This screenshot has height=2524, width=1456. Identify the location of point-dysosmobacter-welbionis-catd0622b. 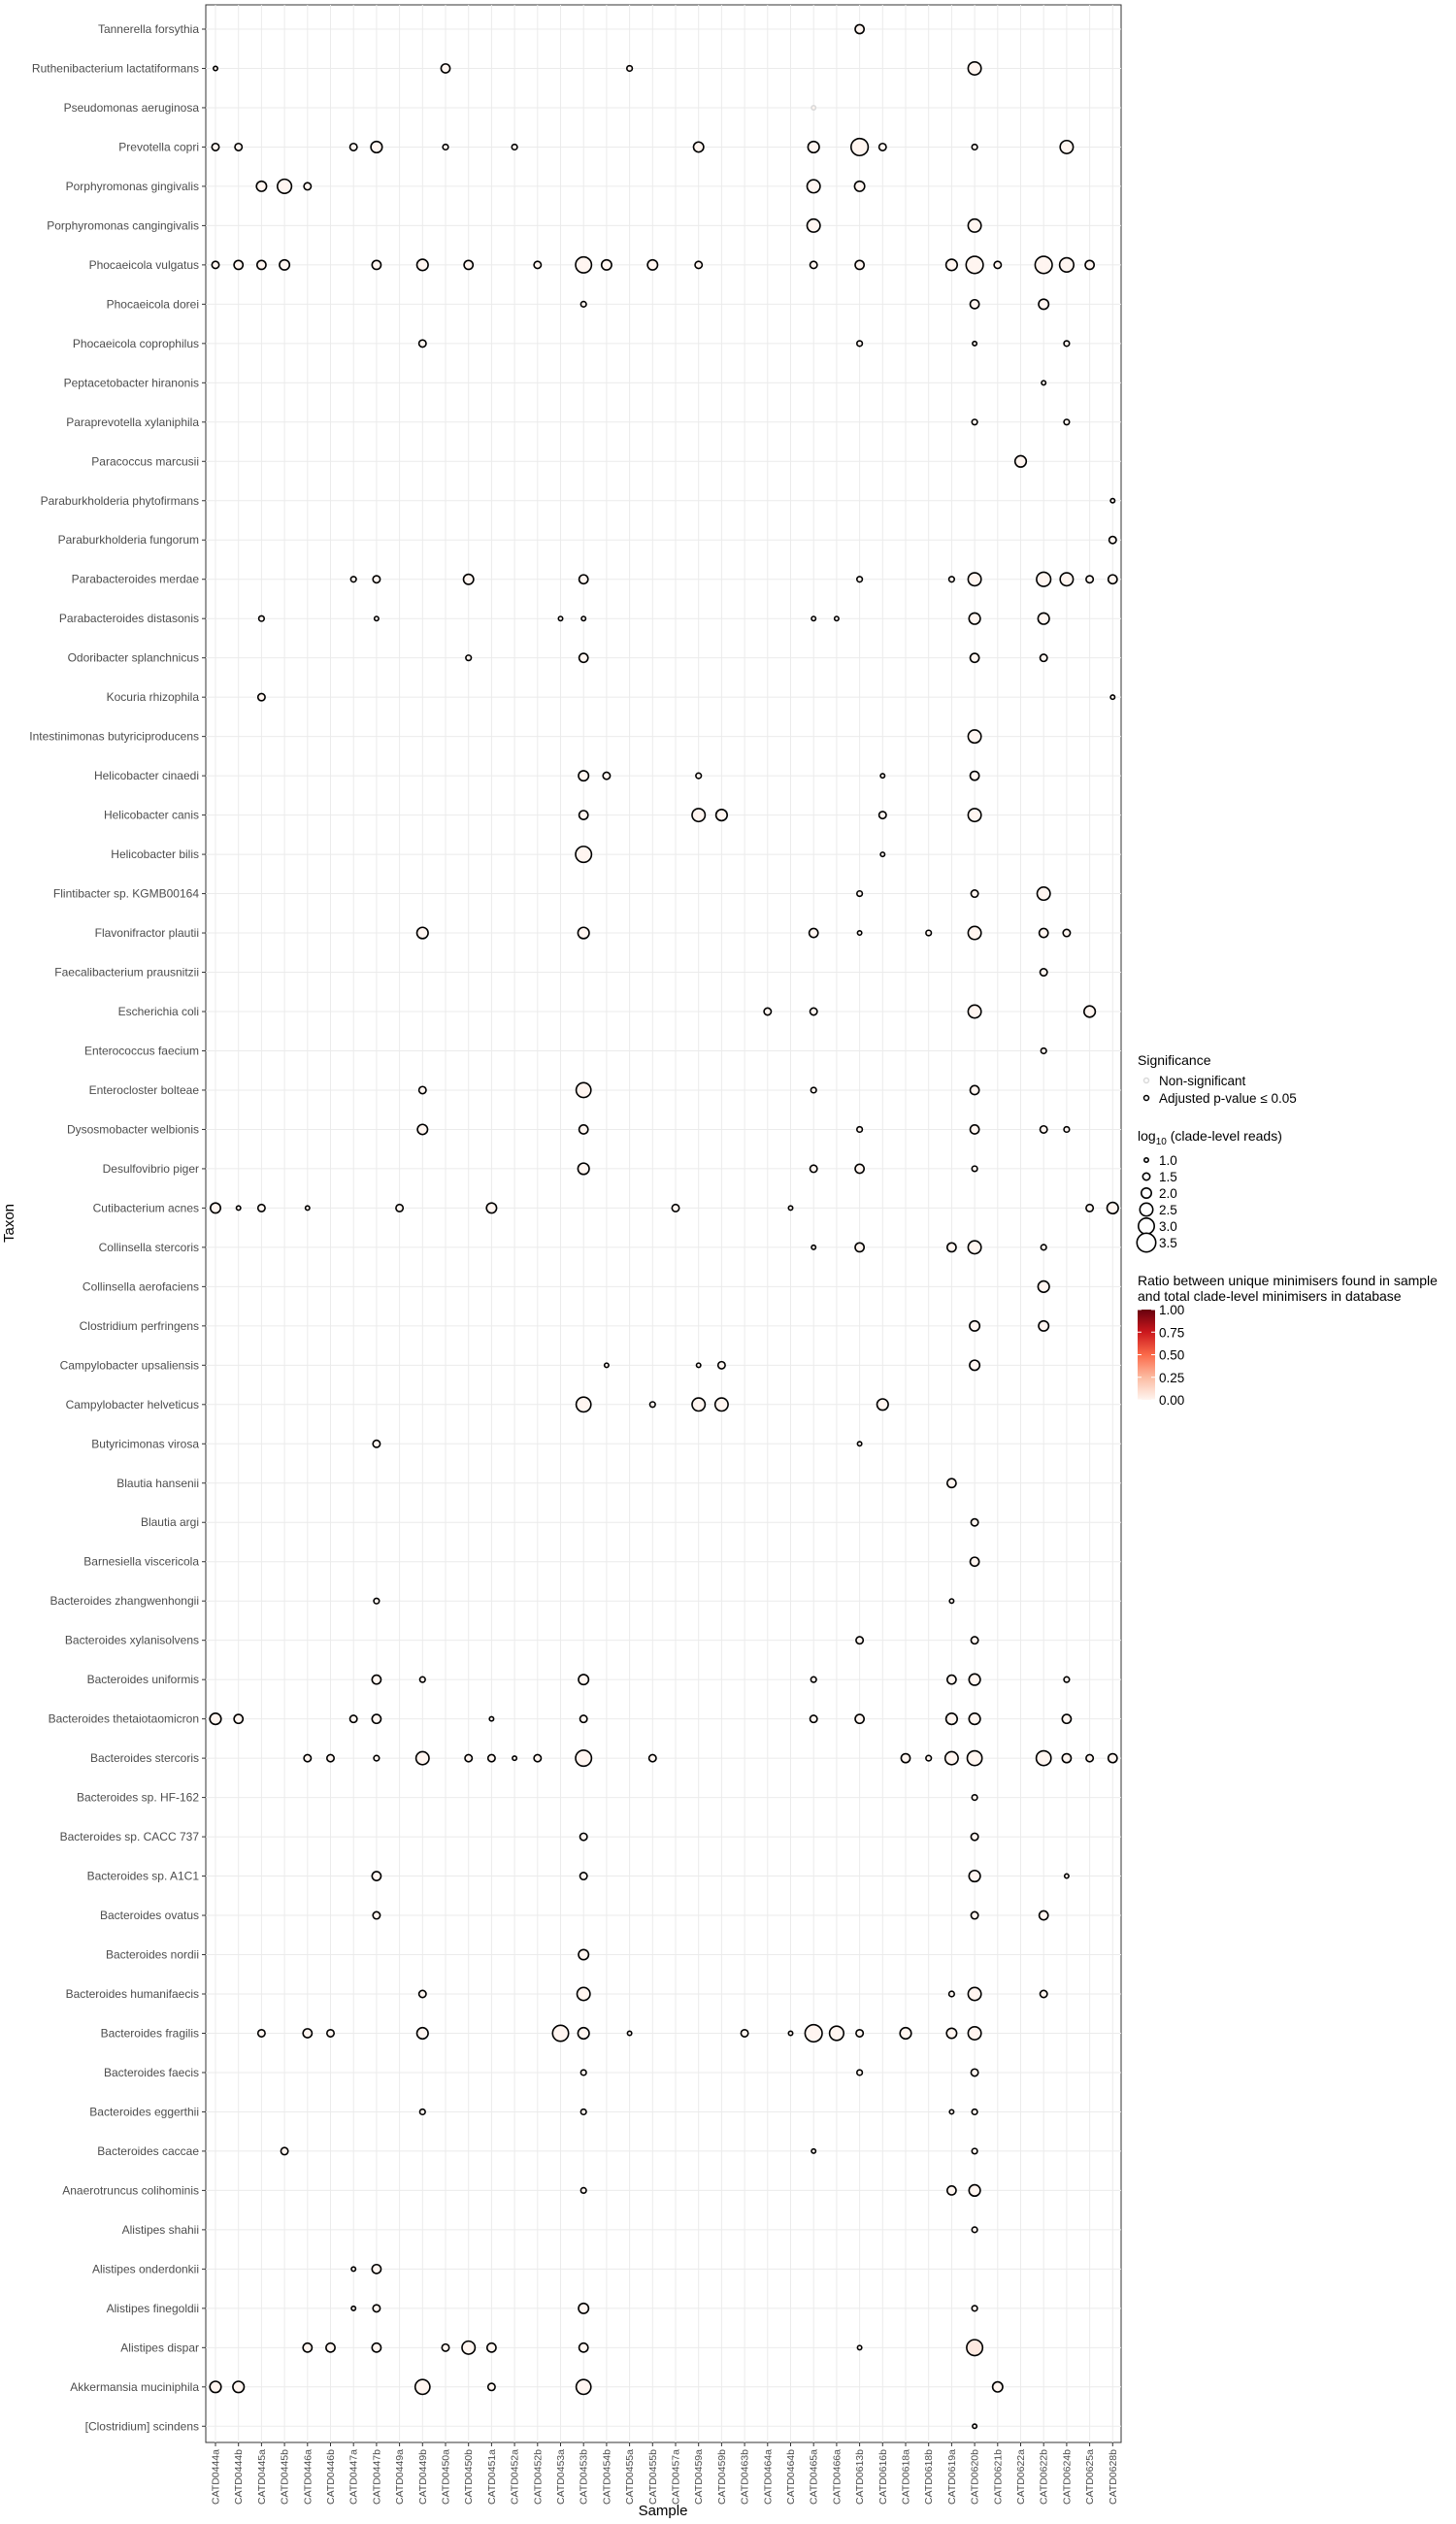
(1043, 1129).